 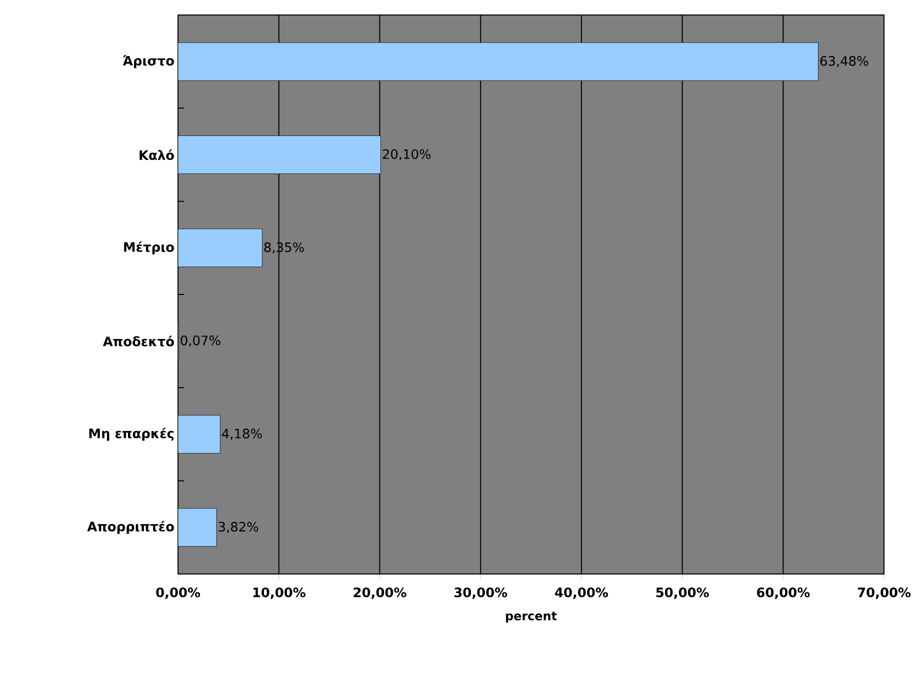 What do you see at coordinates (884, 593) in the screenshot?
I see `x-tick-label: 70,00%` at bounding box center [884, 593].